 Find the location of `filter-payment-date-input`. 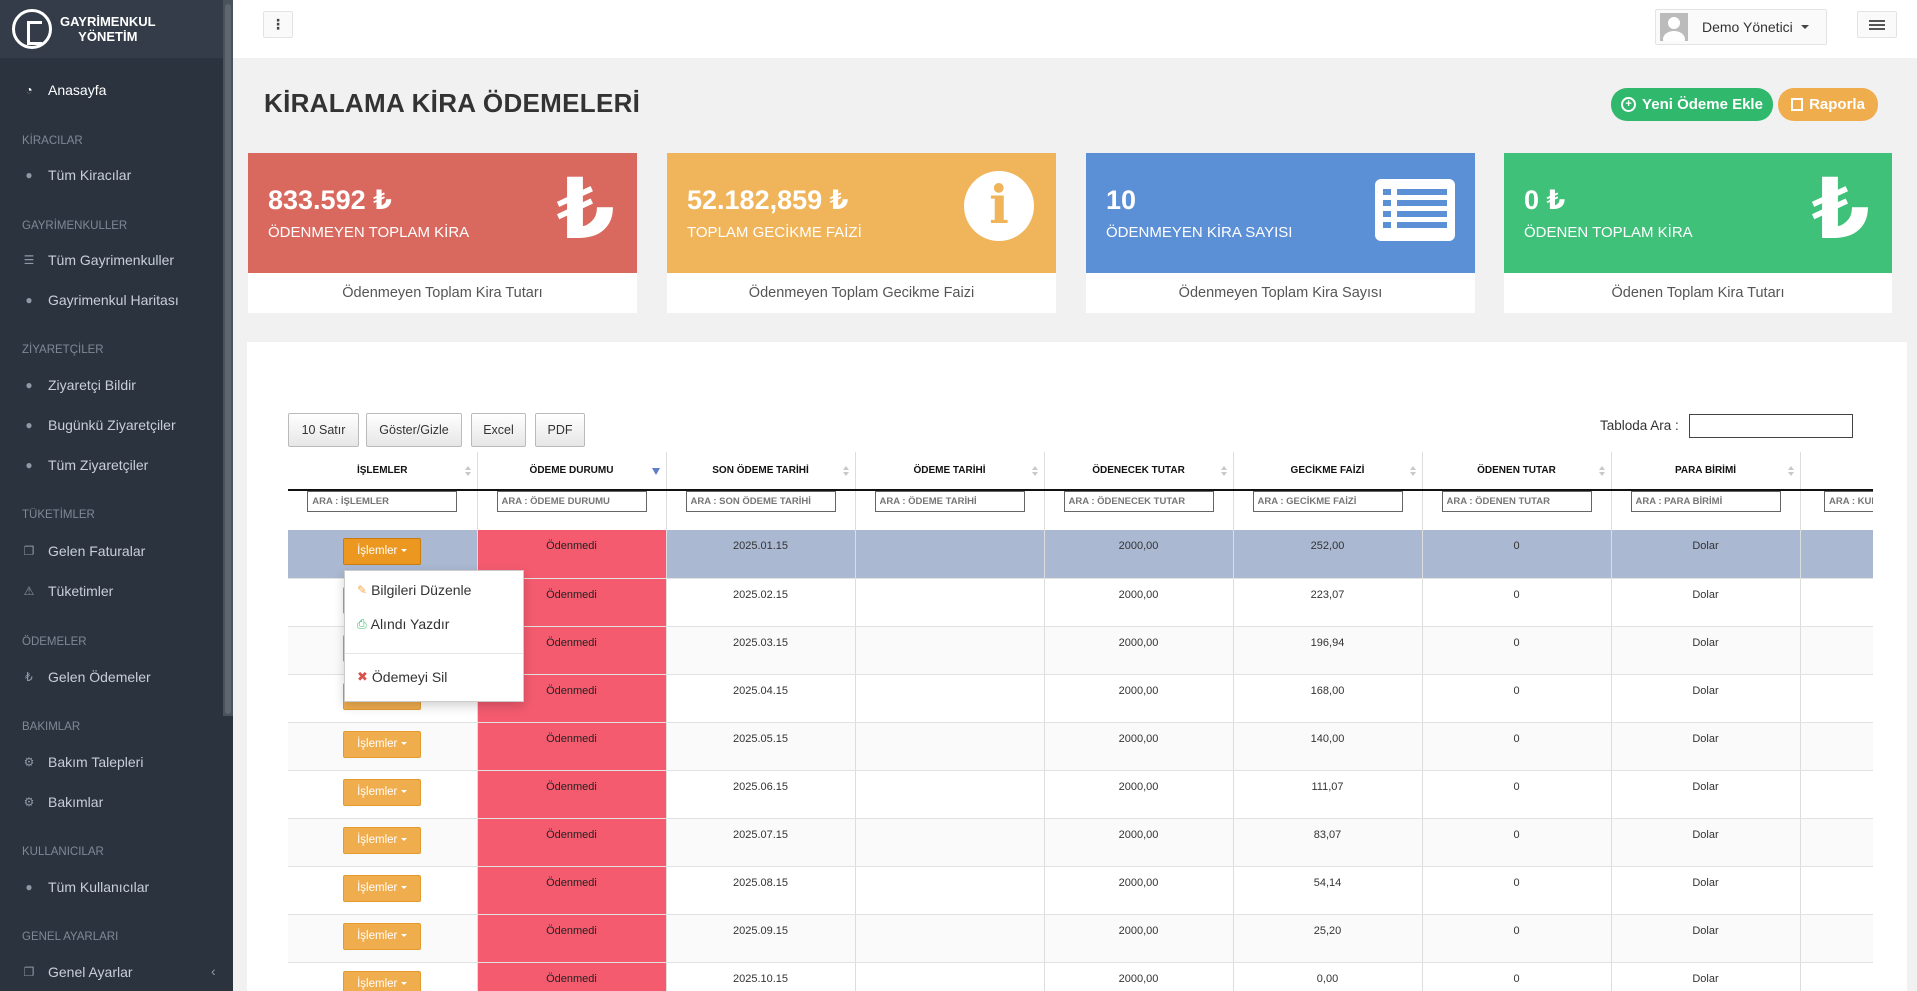

filter-payment-date-input is located at coordinates (949, 501).